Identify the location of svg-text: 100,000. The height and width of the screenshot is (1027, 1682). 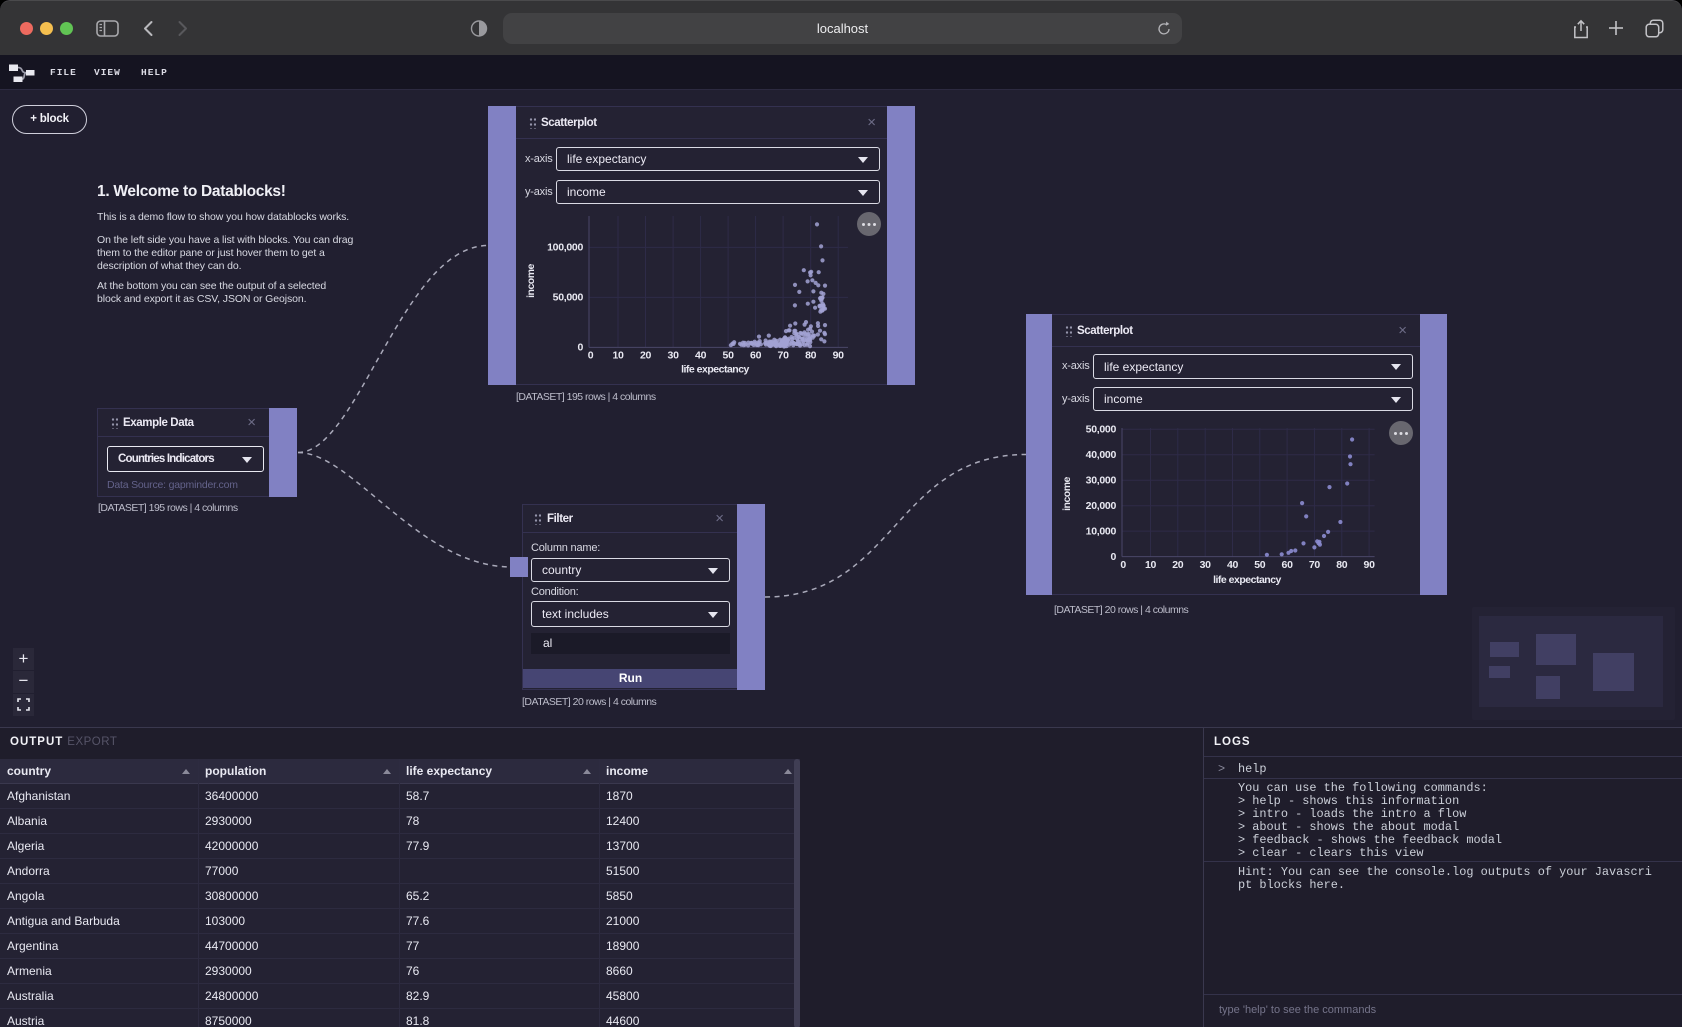
(565, 247).